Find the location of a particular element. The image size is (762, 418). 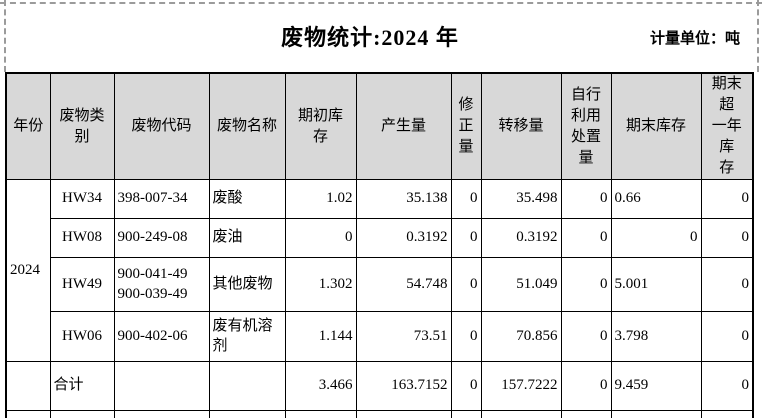

cell-closing: 5.001 is located at coordinates (656, 284).